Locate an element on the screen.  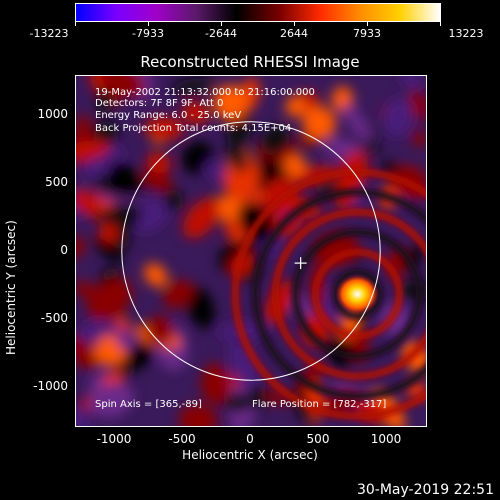
y-tick-label: 500 is located at coordinates (56, 182).